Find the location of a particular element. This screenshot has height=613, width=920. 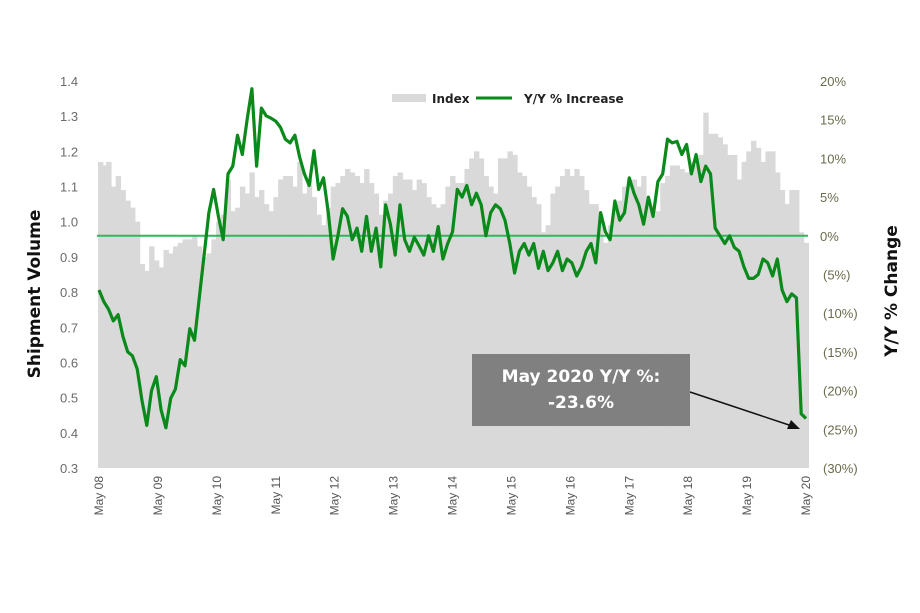

svg-text: 1.3 is located at coordinates (69, 116).